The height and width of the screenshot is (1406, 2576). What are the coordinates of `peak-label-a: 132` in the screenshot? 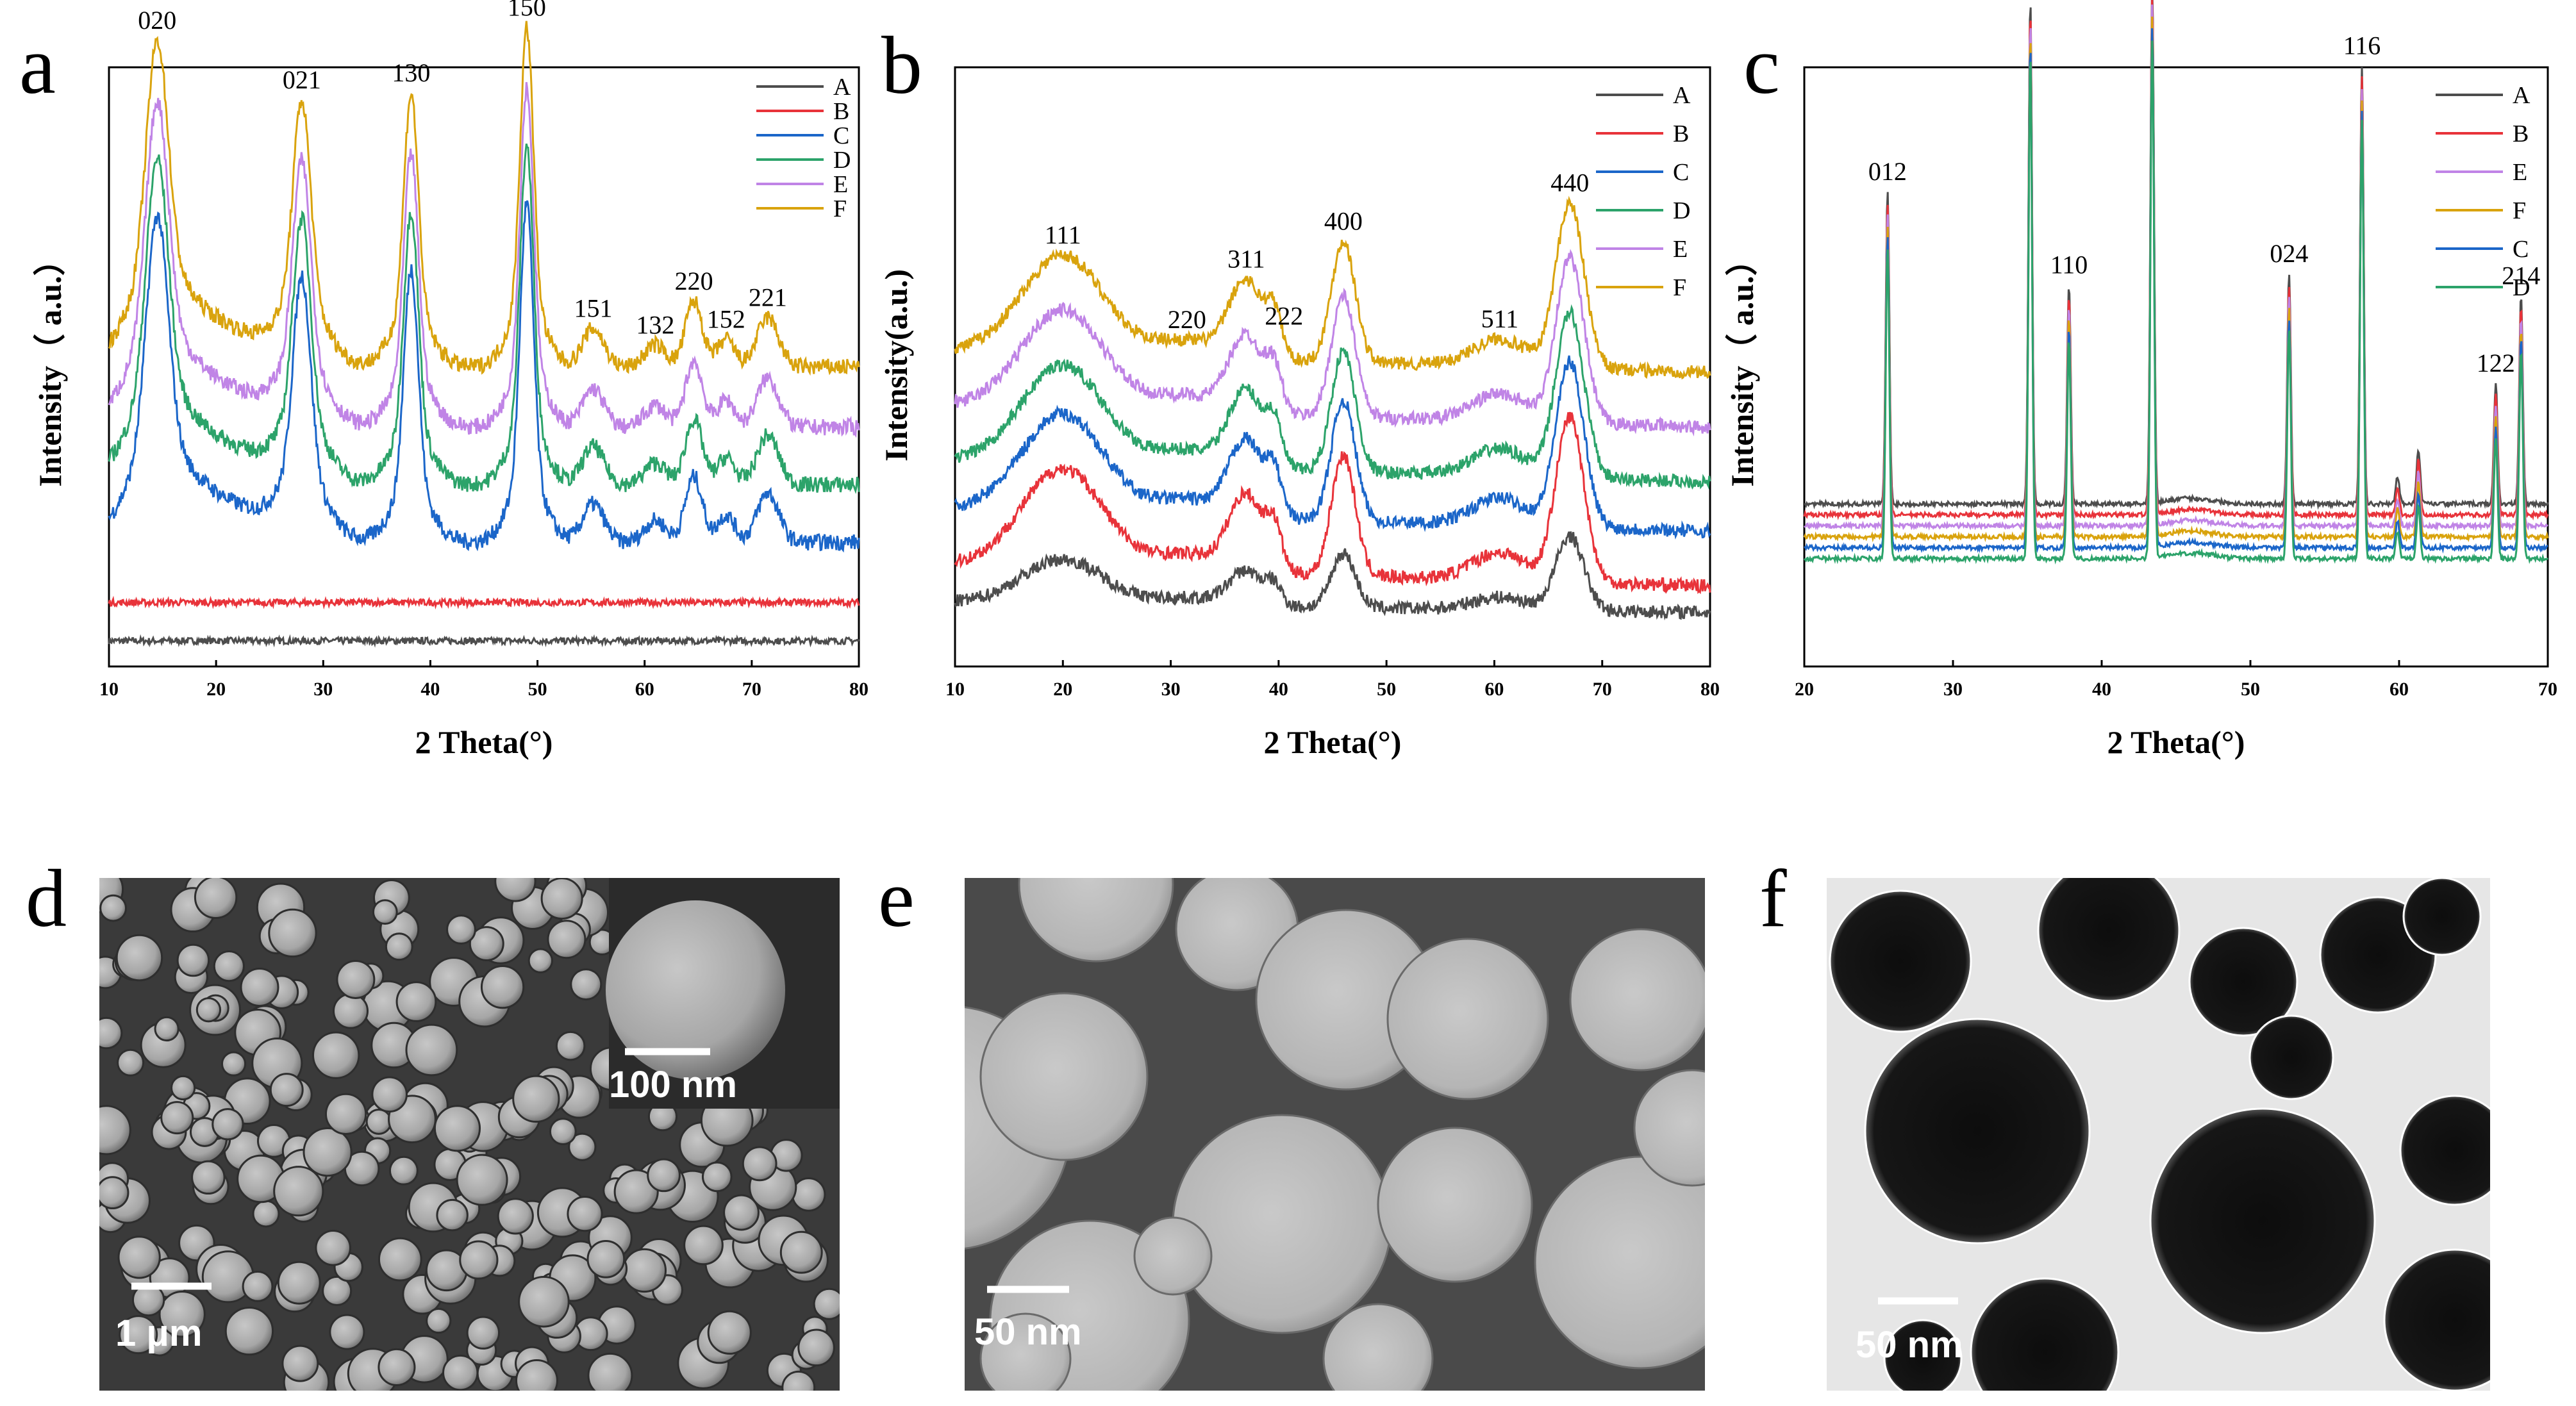 It's located at (655, 324).